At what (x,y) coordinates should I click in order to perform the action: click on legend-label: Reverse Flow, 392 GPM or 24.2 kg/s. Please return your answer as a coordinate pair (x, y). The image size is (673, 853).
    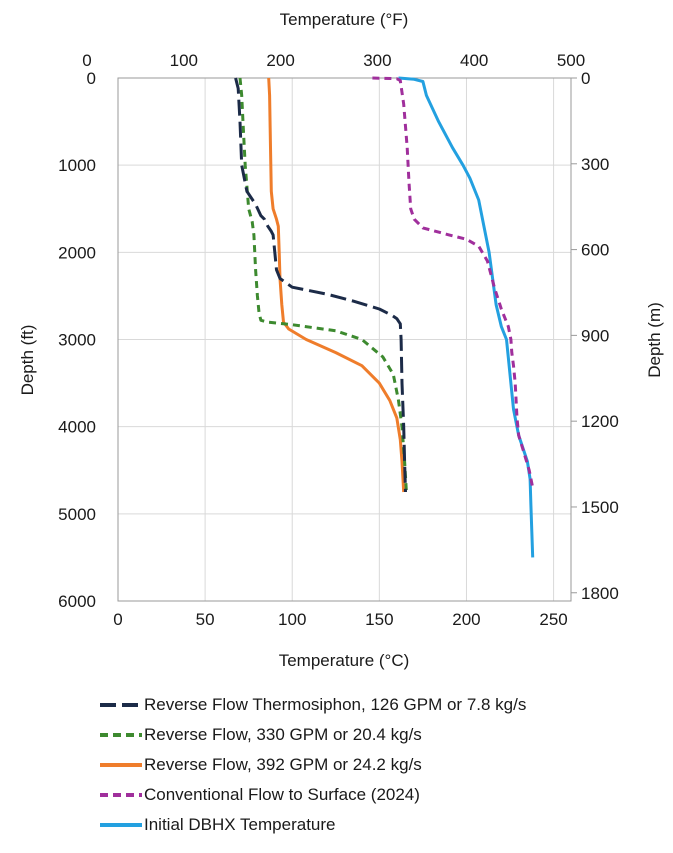
    Looking at the image, I should click on (283, 764).